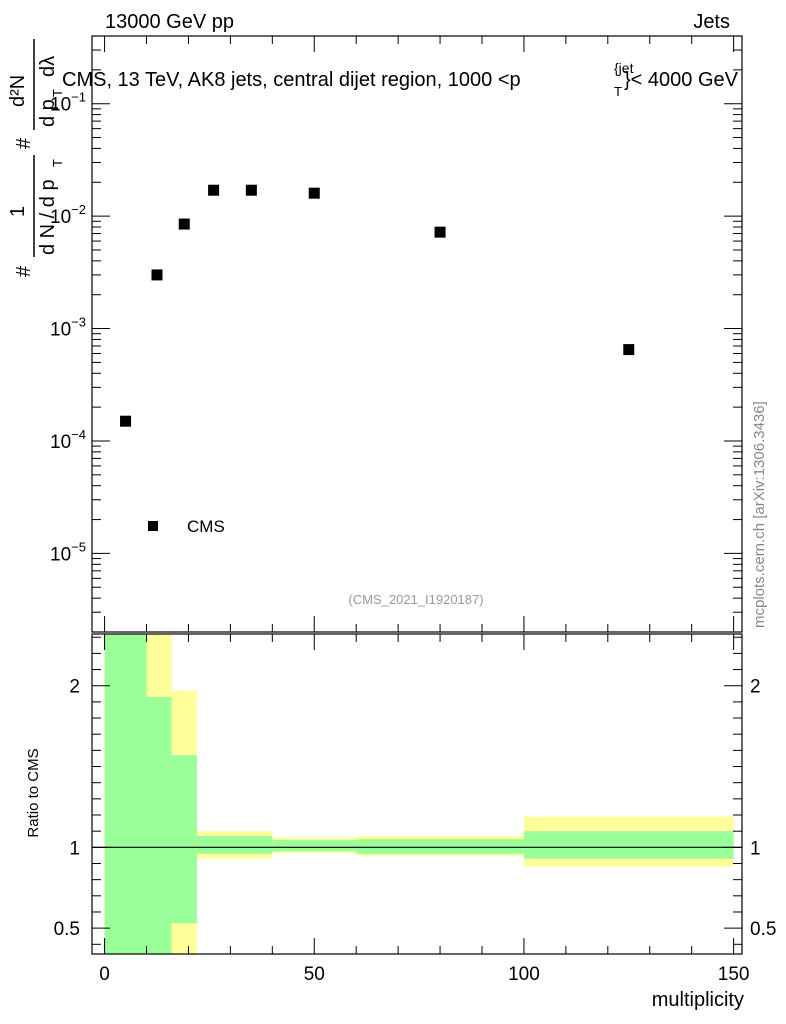 This screenshot has height=1024, width=786. I want to click on legend-label-cms: CMS, so click(206, 526).